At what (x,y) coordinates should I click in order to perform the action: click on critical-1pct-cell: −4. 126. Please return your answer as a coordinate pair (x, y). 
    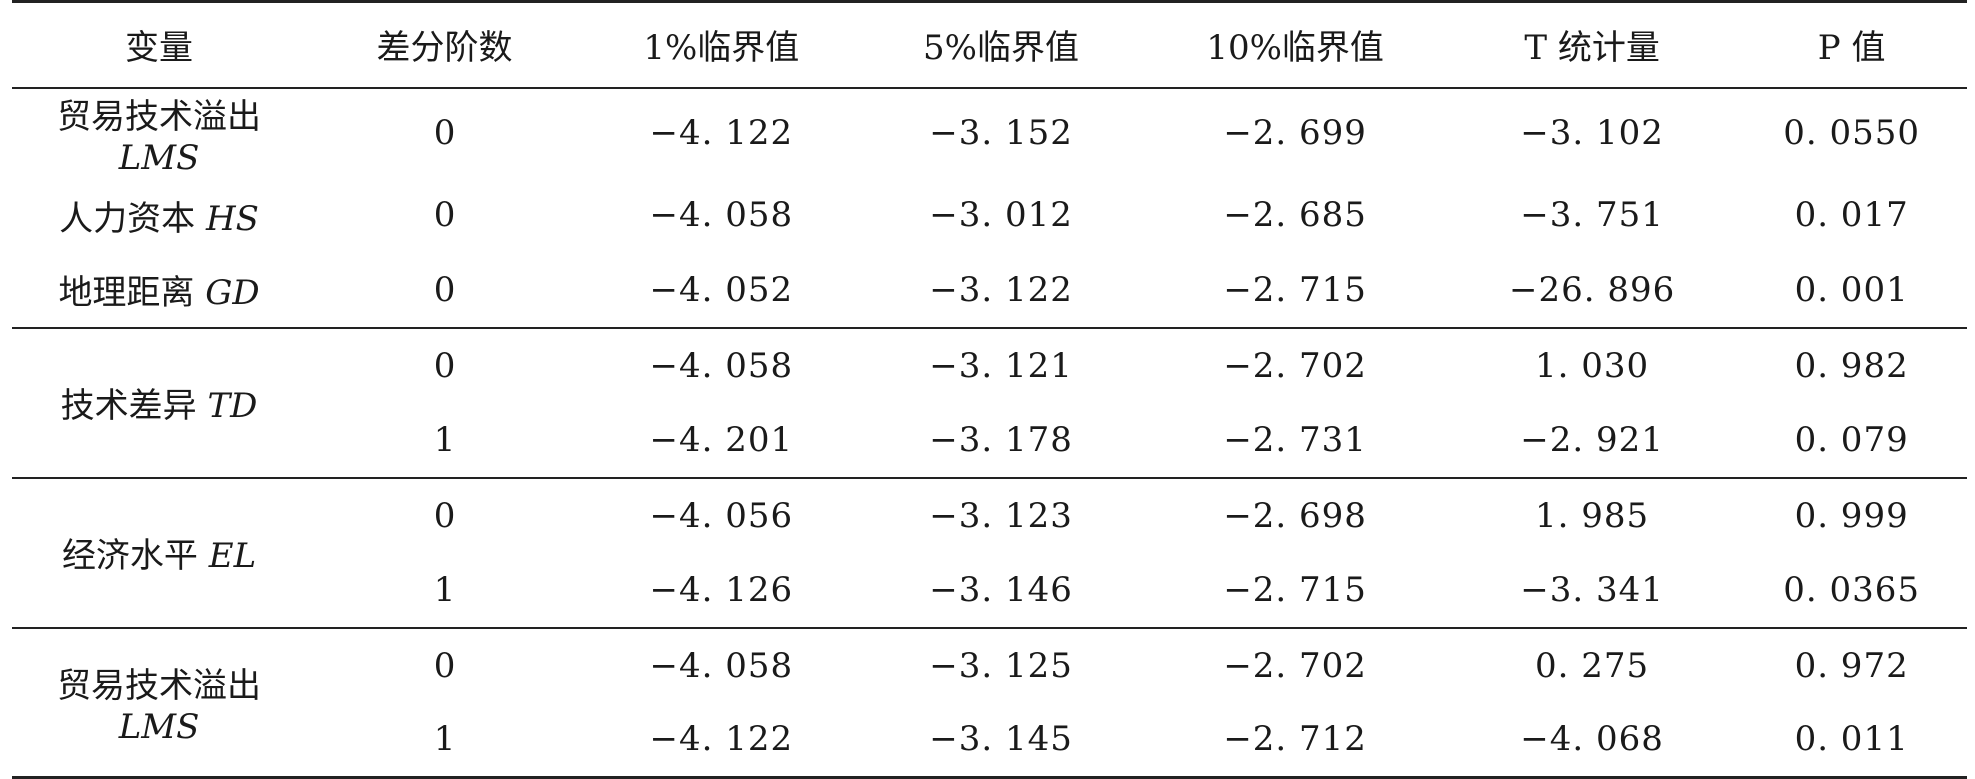
    Looking at the image, I should click on (721, 590).